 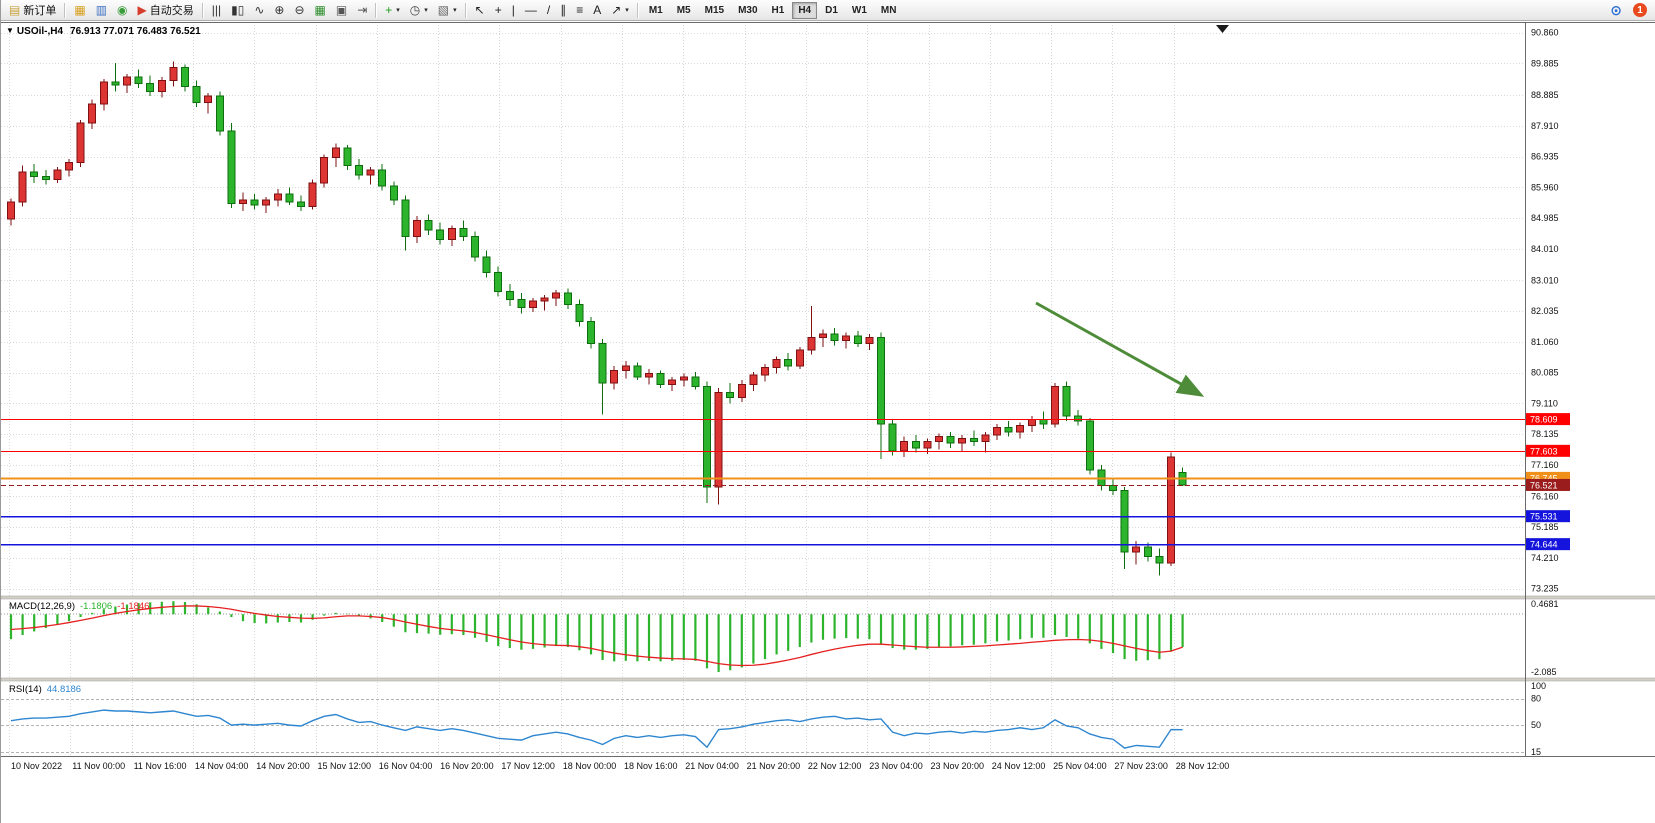 I want to click on market-watch-icon: ▦, so click(x=80, y=10).